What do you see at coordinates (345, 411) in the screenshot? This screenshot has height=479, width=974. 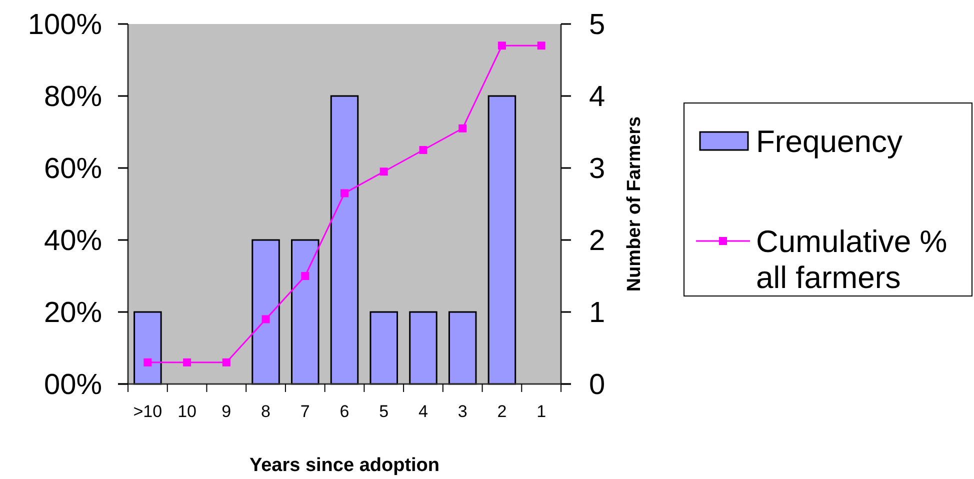 I see `x-tick-label: 6` at bounding box center [345, 411].